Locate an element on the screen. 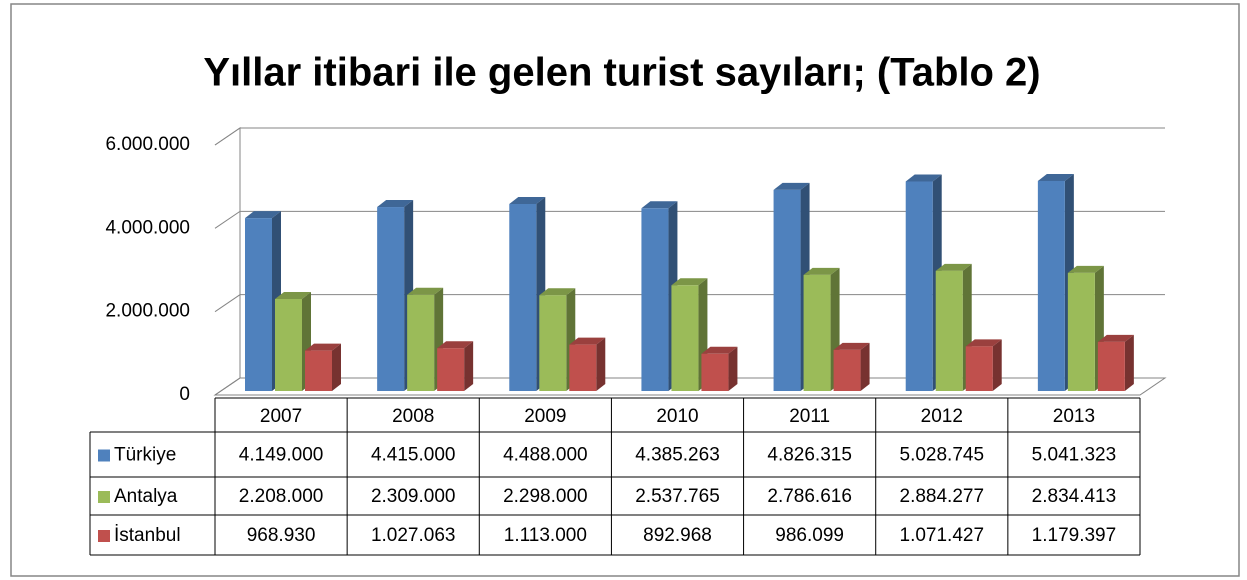  data-label: 2.884.277 is located at coordinates (942, 496).